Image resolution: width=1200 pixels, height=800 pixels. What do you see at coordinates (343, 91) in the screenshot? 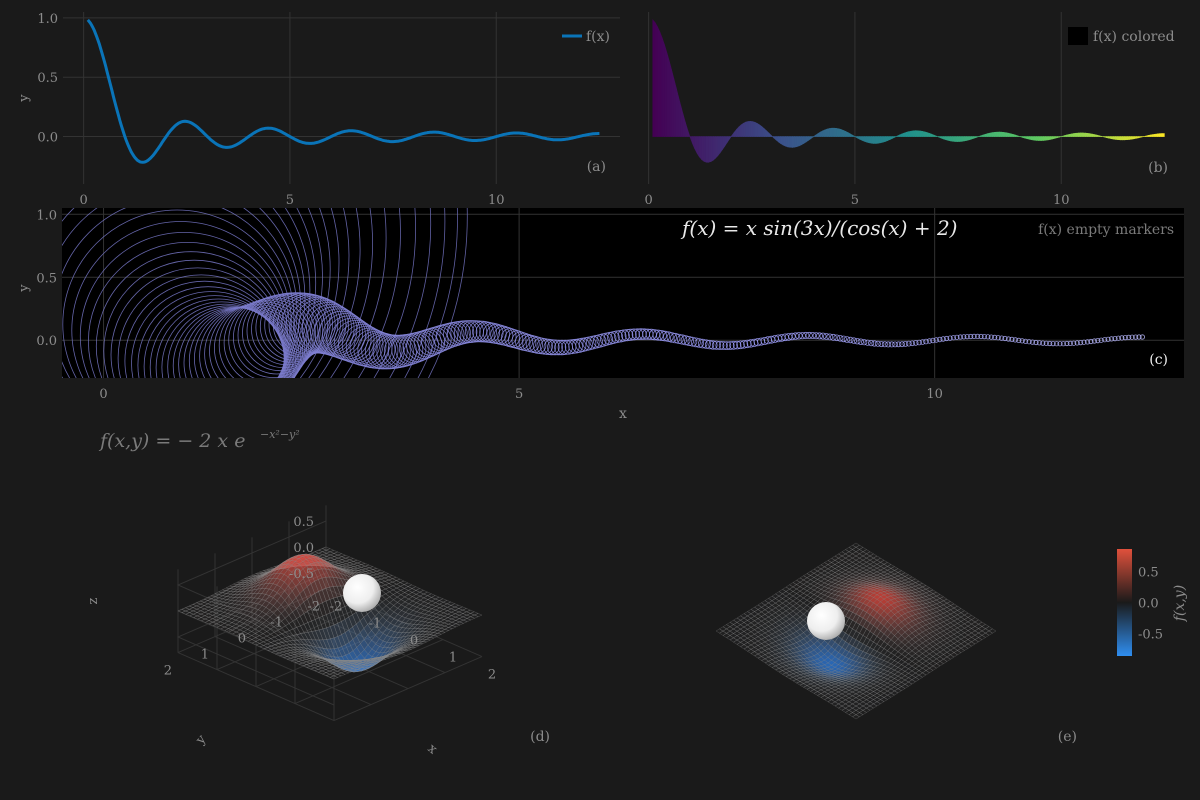
I see `panel-a-series` at bounding box center [343, 91].